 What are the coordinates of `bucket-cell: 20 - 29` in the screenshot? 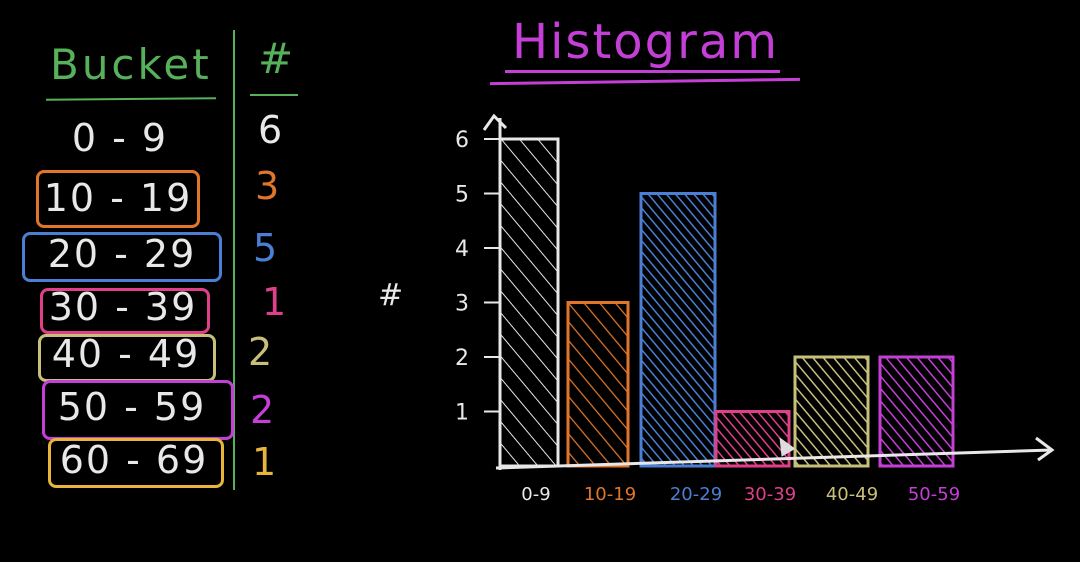 It's located at (122, 255).